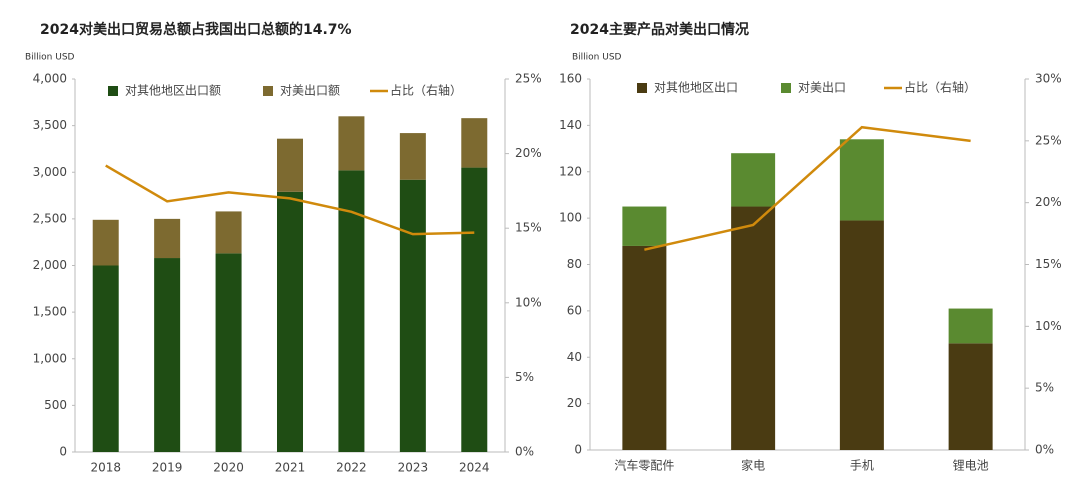  Describe the element at coordinates (644, 465) in the screenshot. I see `x-tick-label: 汽车零配件` at that location.